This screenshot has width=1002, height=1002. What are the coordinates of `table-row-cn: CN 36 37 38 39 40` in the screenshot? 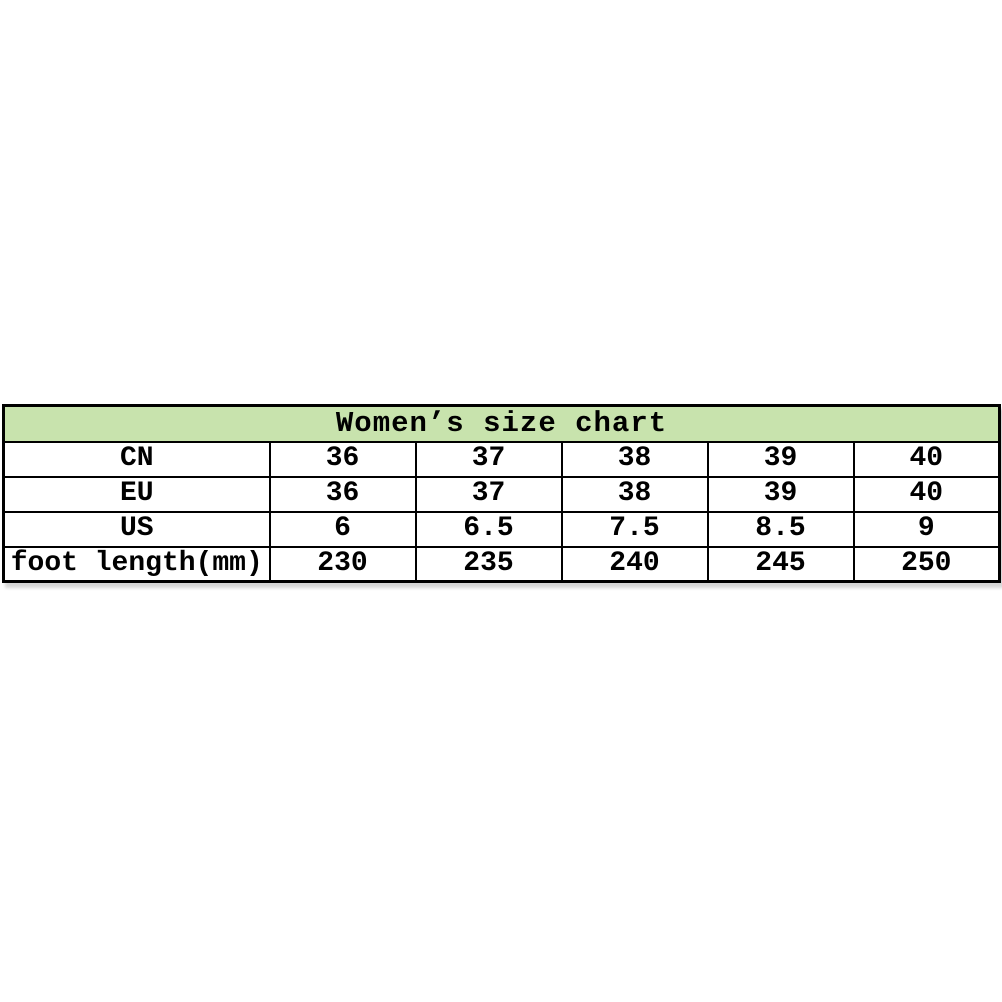 It's located at (501, 459).